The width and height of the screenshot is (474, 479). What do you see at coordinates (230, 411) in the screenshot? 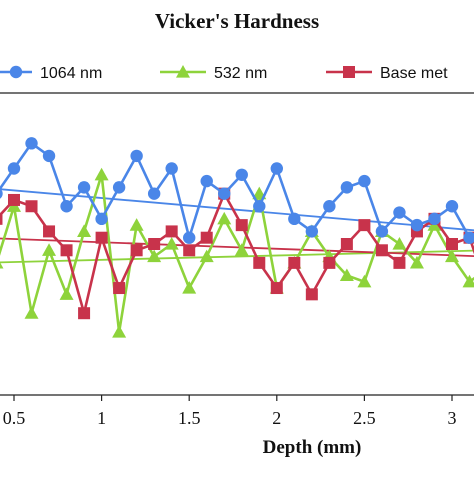
I see `x-axis-ticks: 0.5 1 1.5 2 2.5 3` at bounding box center [230, 411].